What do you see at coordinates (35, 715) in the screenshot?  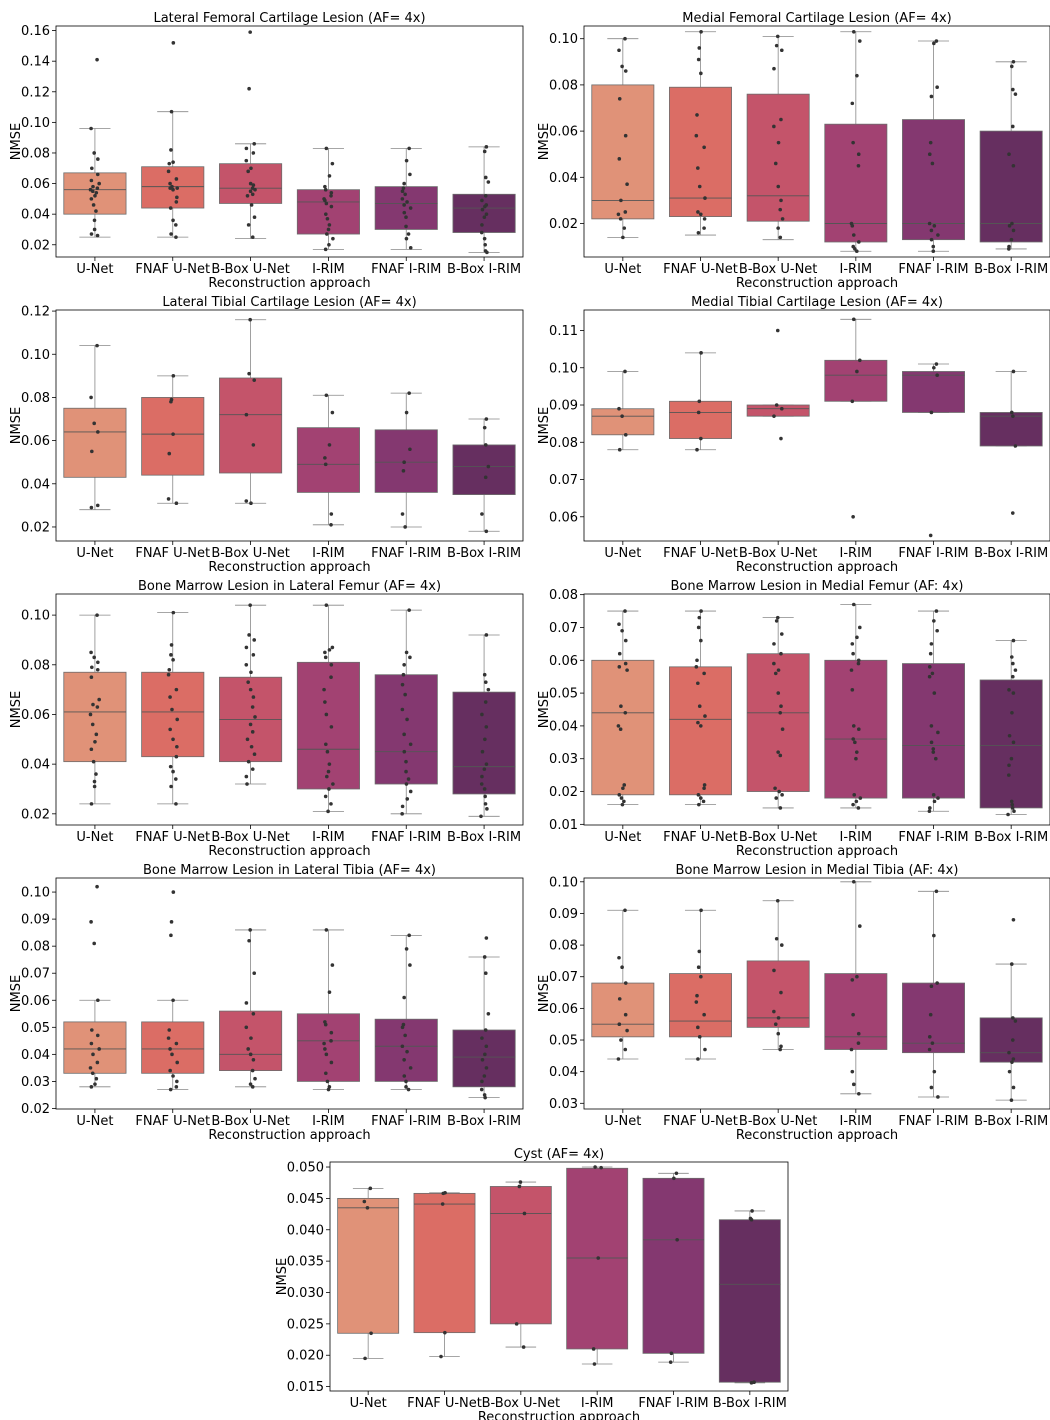 I see `y-tick-label: 0.06` at bounding box center [35, 715].